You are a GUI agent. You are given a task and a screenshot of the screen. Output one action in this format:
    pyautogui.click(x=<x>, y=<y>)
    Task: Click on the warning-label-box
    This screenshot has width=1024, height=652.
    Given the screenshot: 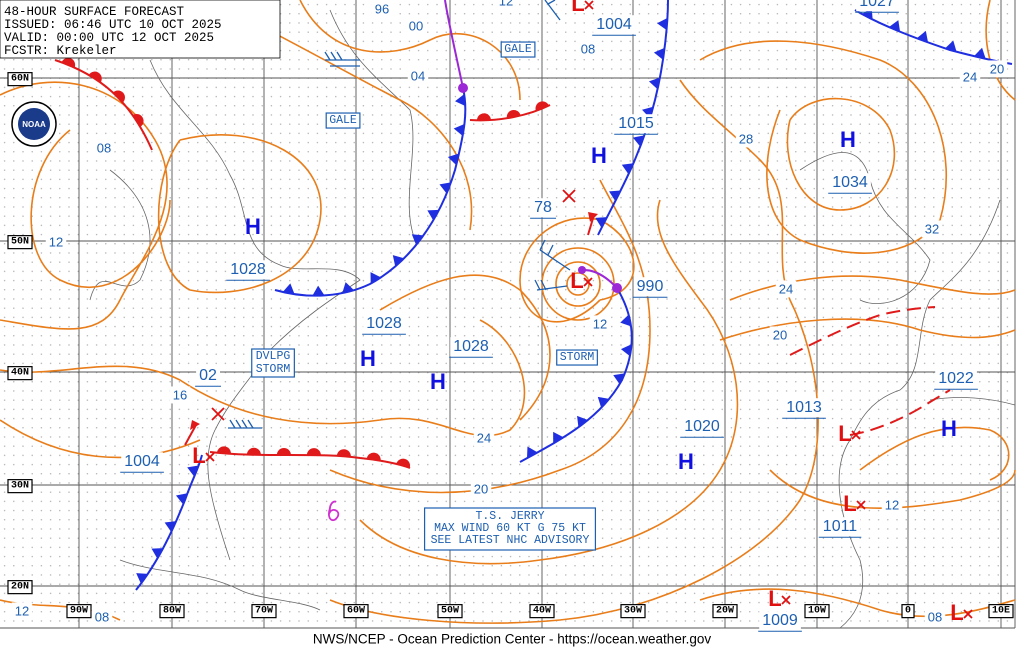 What is the action you would take?
    pyautogui.click(x=518, y=49)
    